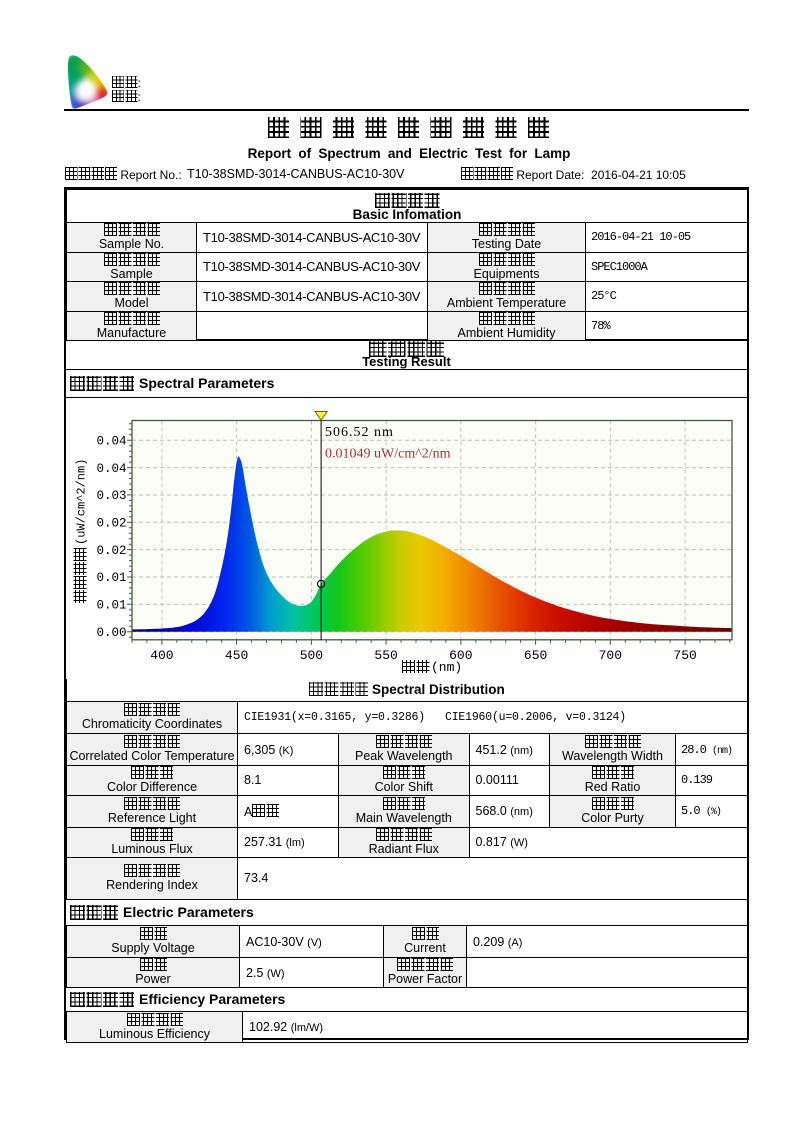 The height and width of the screenshot is (1123, 796). What do you see at coordinates (311, 655) in the screenshot?
I see `svg-text: 500` at bounding box center [311, 655].